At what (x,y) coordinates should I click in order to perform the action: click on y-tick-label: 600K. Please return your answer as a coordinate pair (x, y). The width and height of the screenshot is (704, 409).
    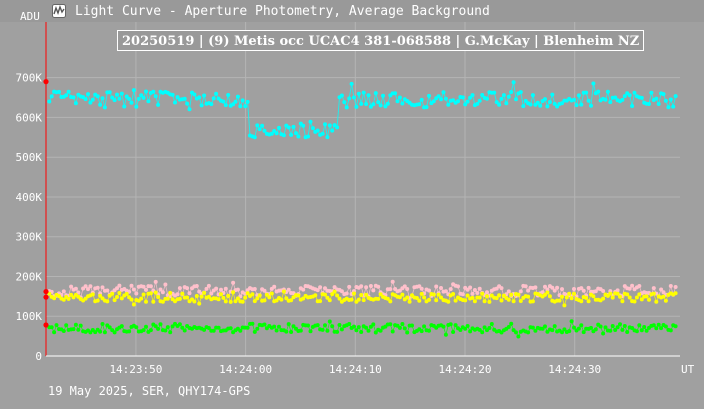
    Looking at the image, I should click on (29, 117).